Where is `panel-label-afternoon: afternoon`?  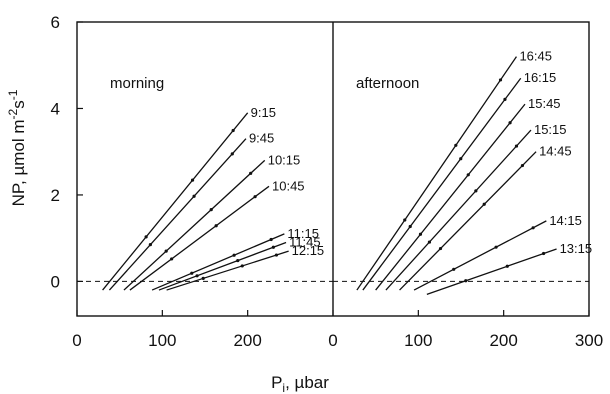 panel-label-afternoon: afternoon is located at coordinates (387, 83).